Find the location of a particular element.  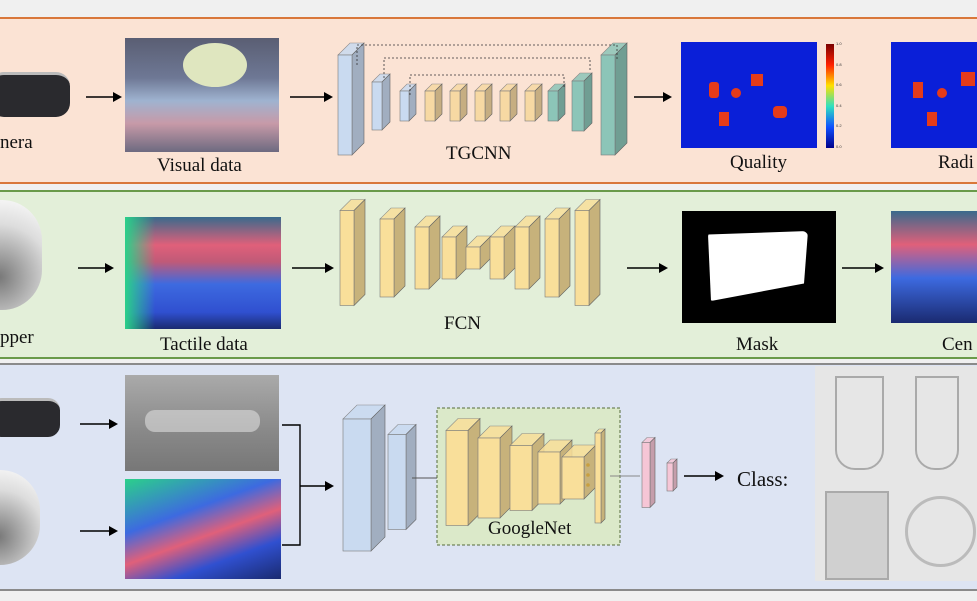

colorbar-tick: 0.0 is located at coordinates (839, 146).